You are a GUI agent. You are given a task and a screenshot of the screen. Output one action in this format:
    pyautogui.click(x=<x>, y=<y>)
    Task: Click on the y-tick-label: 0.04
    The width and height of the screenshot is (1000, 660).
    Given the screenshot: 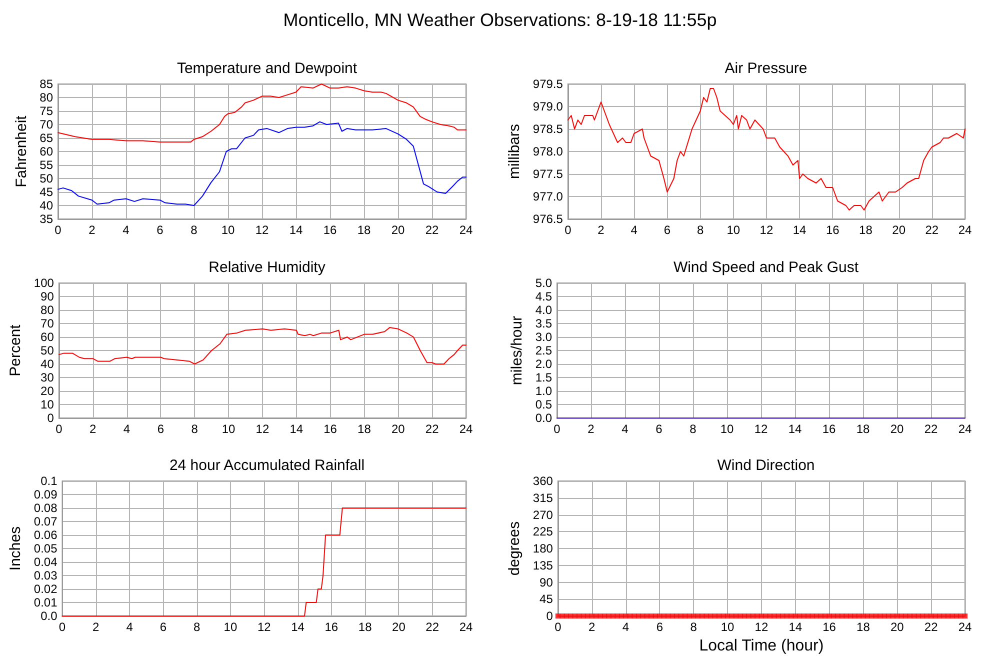 What is the action you would take?
    pyautogui.click(x=46, y=562)
    